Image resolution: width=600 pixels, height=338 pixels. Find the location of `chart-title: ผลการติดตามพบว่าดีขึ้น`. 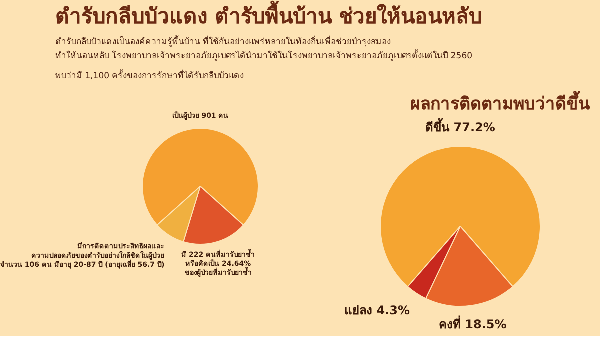

chart-title: ผลการติดตามพบว่าดีขึ้น is located at coordinates (500, 102).